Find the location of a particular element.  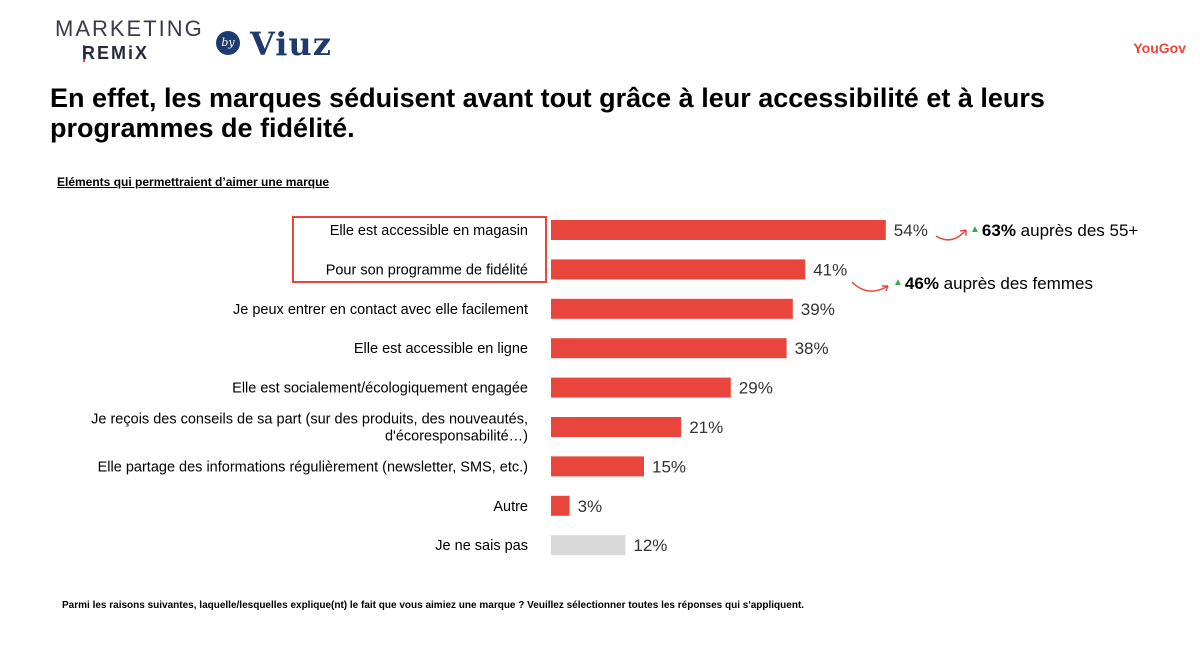

category-label: d'écoresponsabilité…) is located at coordinates (456, 437).